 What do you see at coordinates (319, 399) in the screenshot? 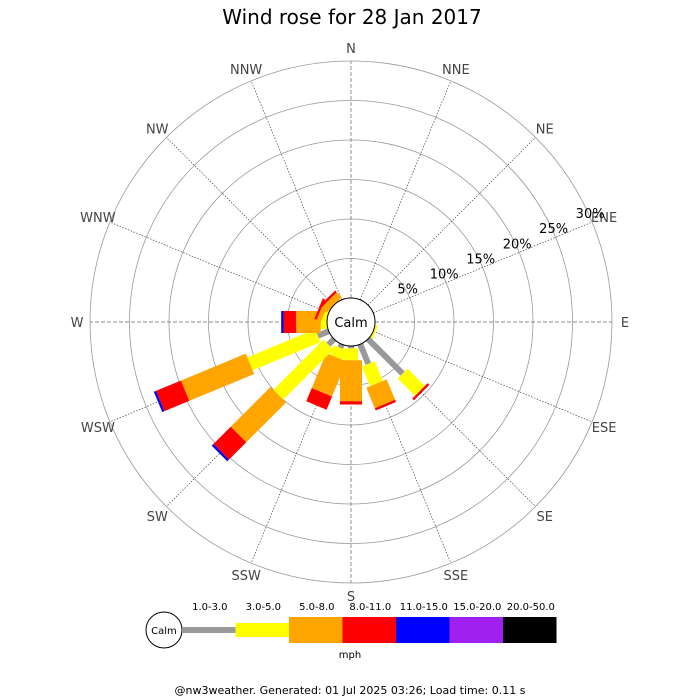
I see `bar-ssw-8.0-11.0` at bounding box center [319, 399].